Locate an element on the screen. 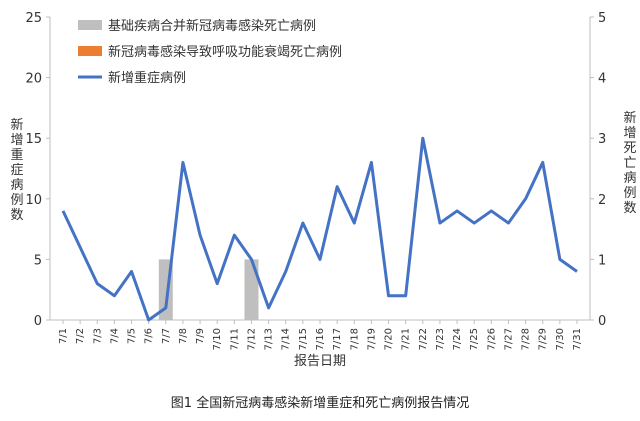 The height and width of the screenshot is (421, 640). x-tick-label: 7/13 is located at coordinates (269, 339).